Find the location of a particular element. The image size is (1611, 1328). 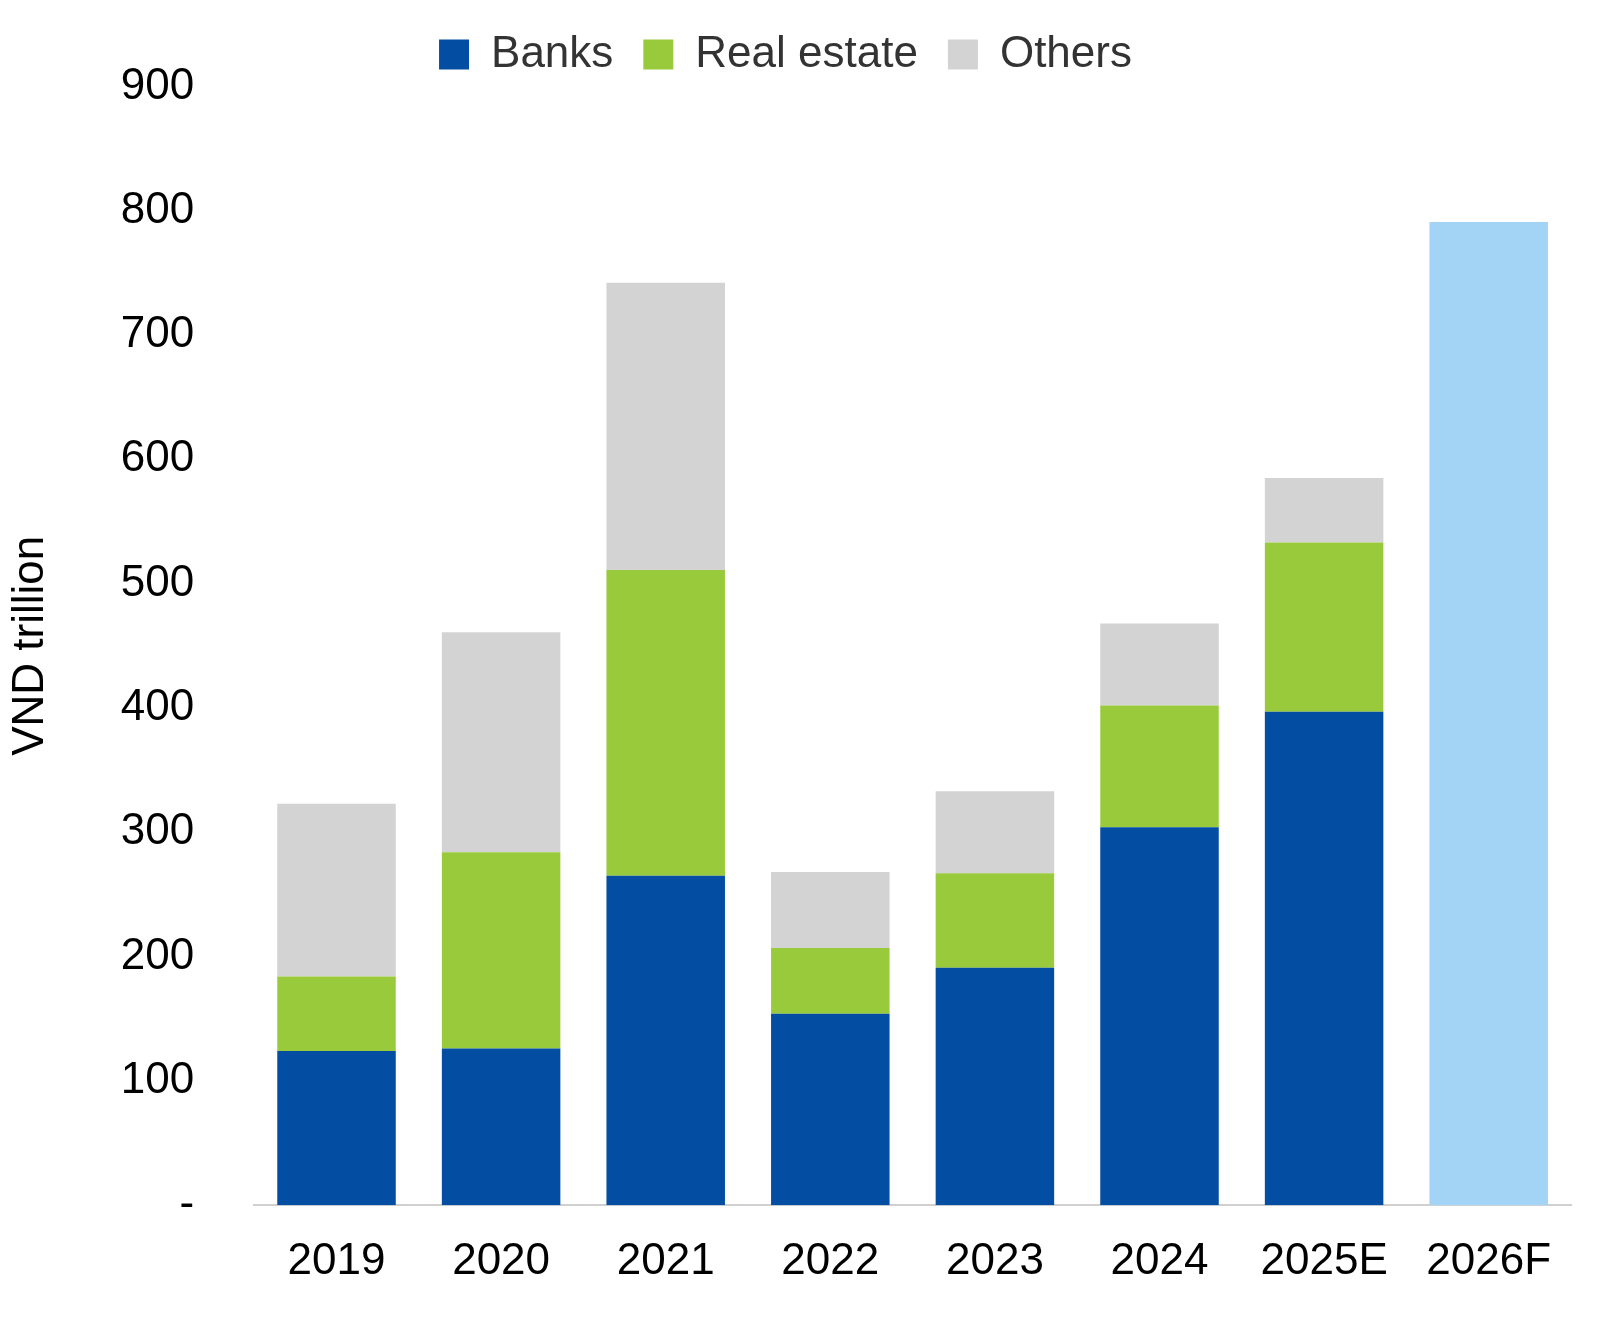

x-tick-label: 2023 is located at coordinates (994, 1258).